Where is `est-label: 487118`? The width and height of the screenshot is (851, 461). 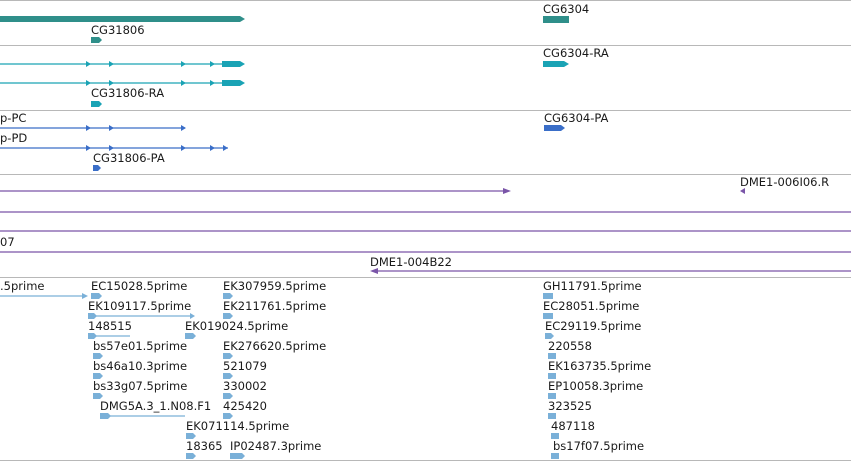 est-label: 487118 is located at coordinates (573, 426).